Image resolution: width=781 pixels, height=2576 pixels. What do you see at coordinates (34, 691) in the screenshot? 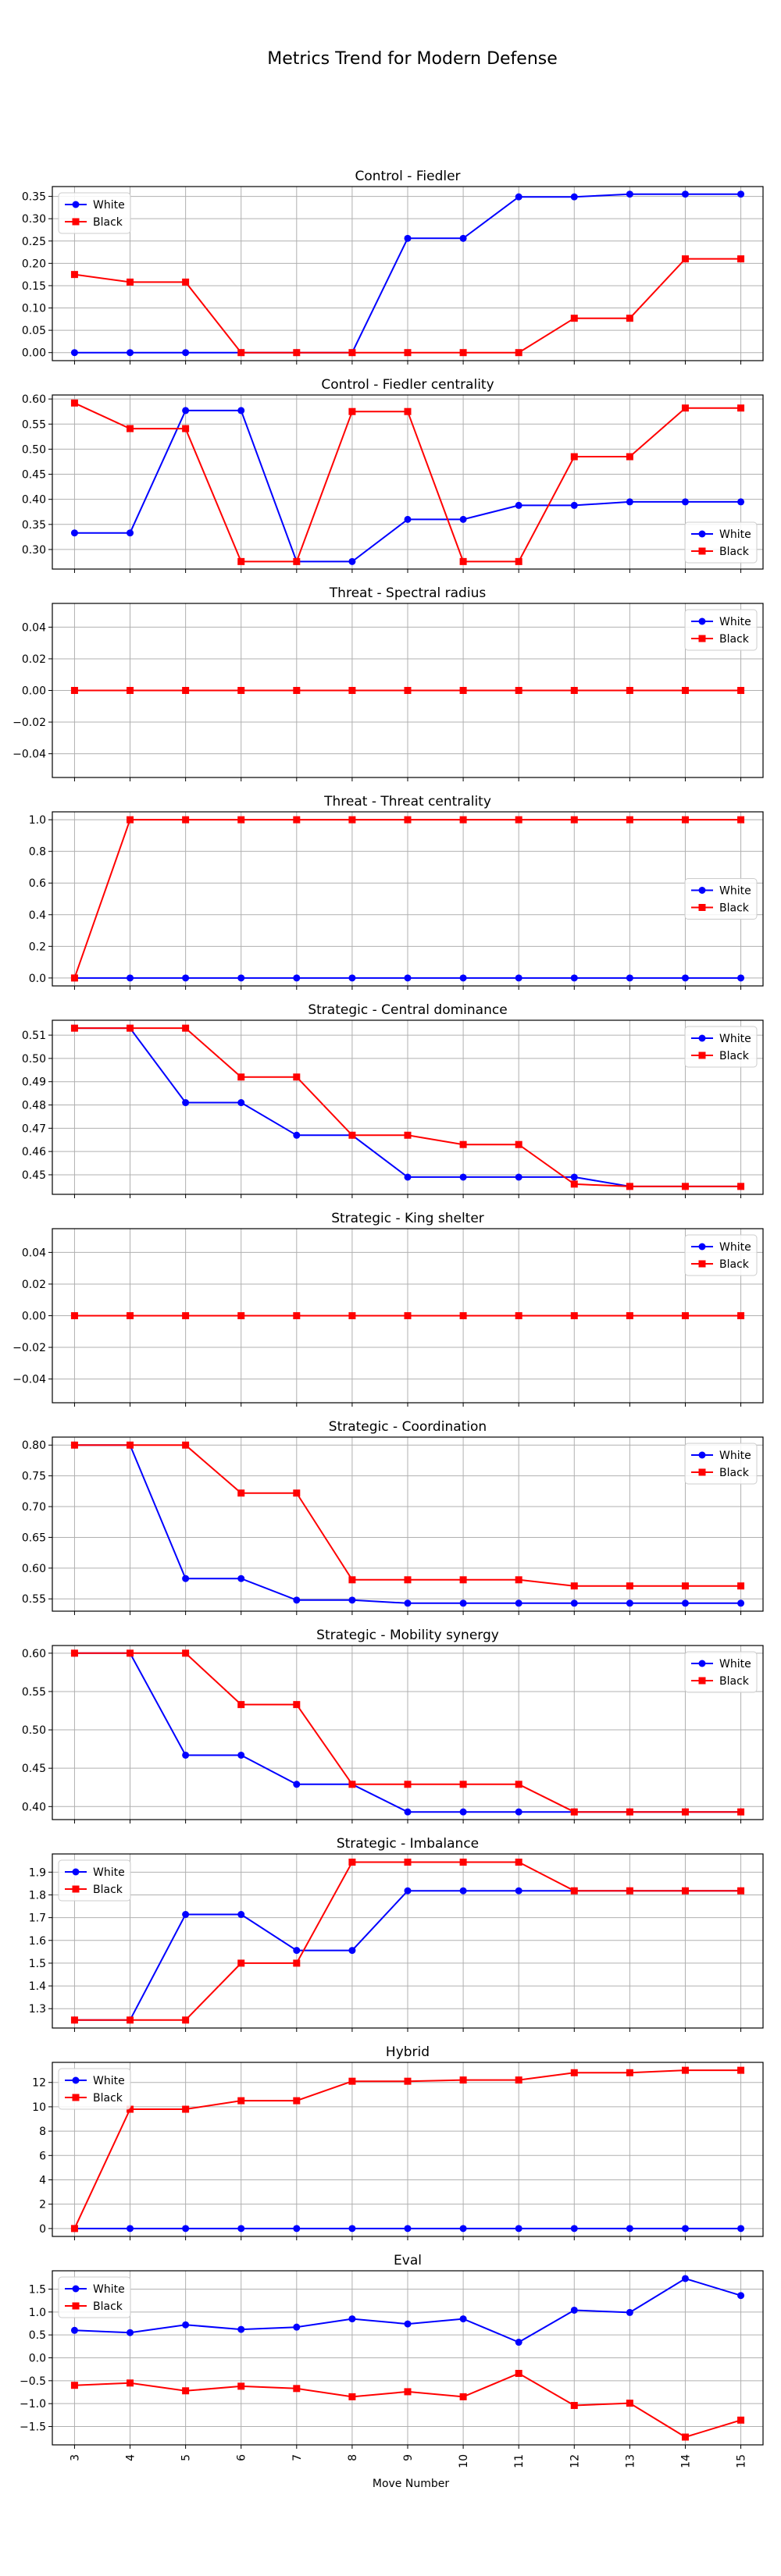
I see `y-tick-label: 0.00` at bounding box center [34, 691].